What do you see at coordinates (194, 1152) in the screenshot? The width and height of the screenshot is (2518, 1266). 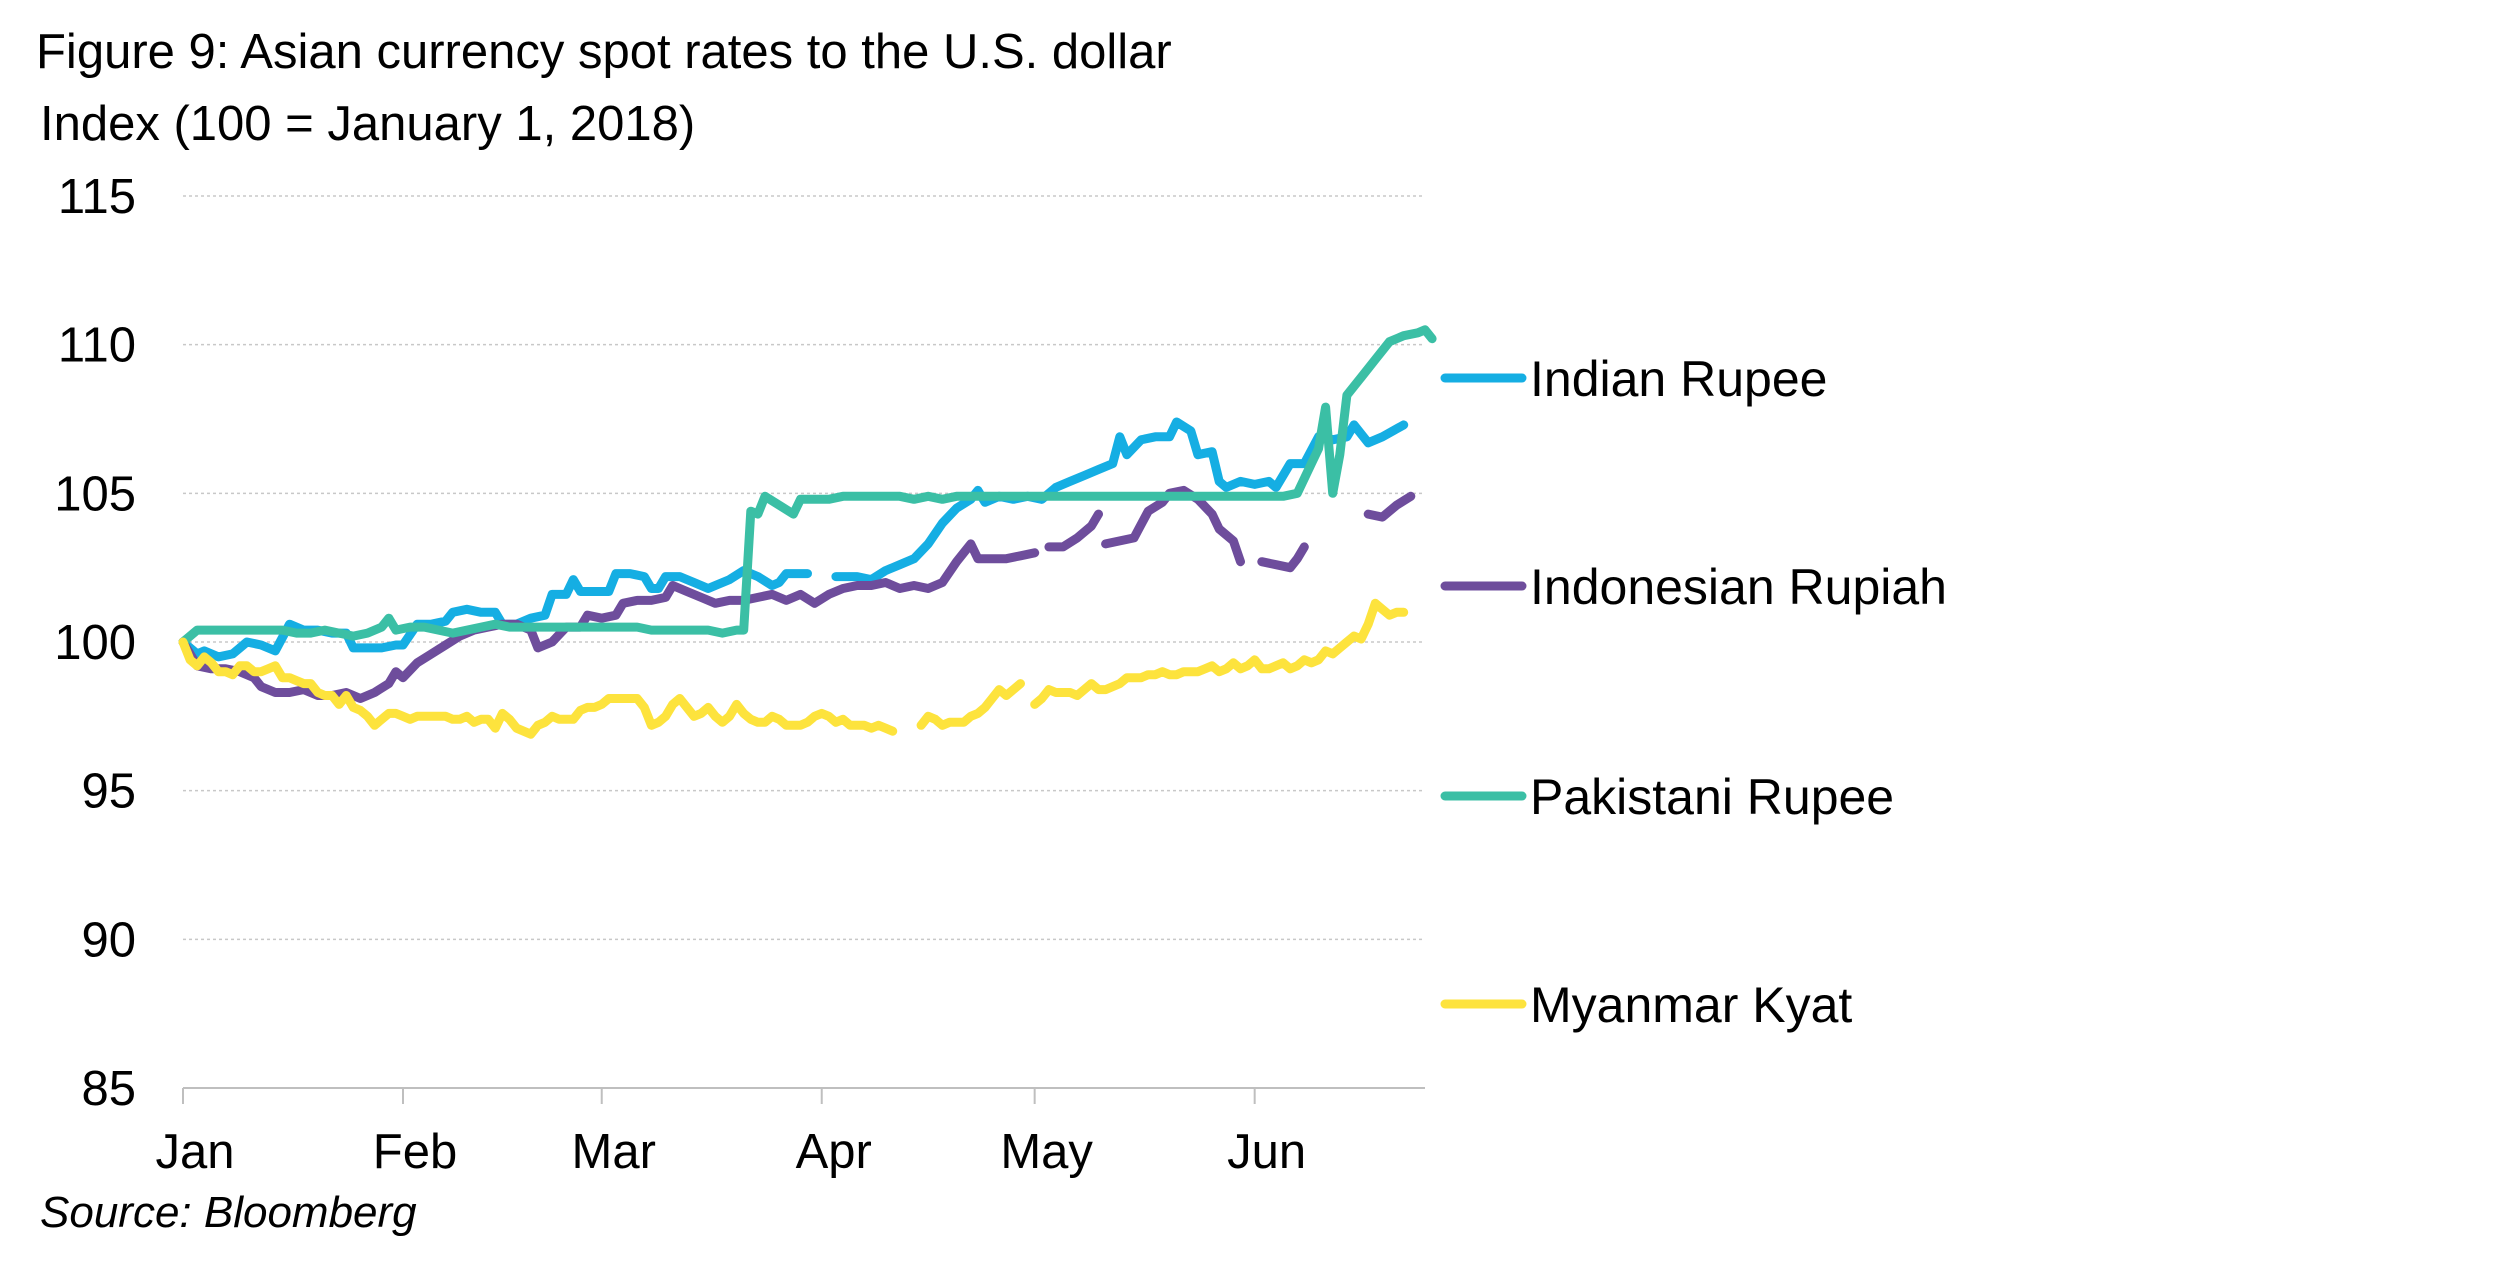 I see `x-tick-label: Jan` at bounding box center [194, 1152].